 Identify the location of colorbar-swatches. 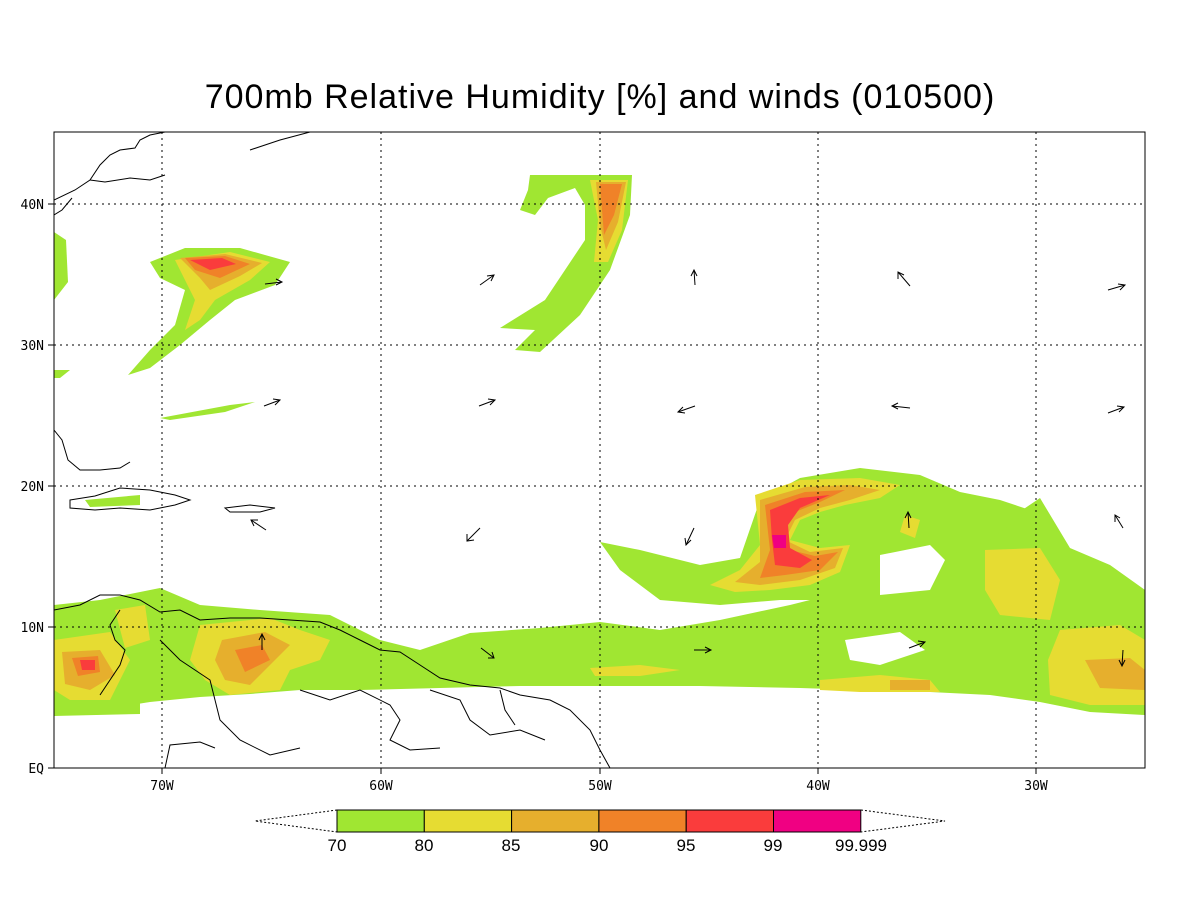
(599, 821).